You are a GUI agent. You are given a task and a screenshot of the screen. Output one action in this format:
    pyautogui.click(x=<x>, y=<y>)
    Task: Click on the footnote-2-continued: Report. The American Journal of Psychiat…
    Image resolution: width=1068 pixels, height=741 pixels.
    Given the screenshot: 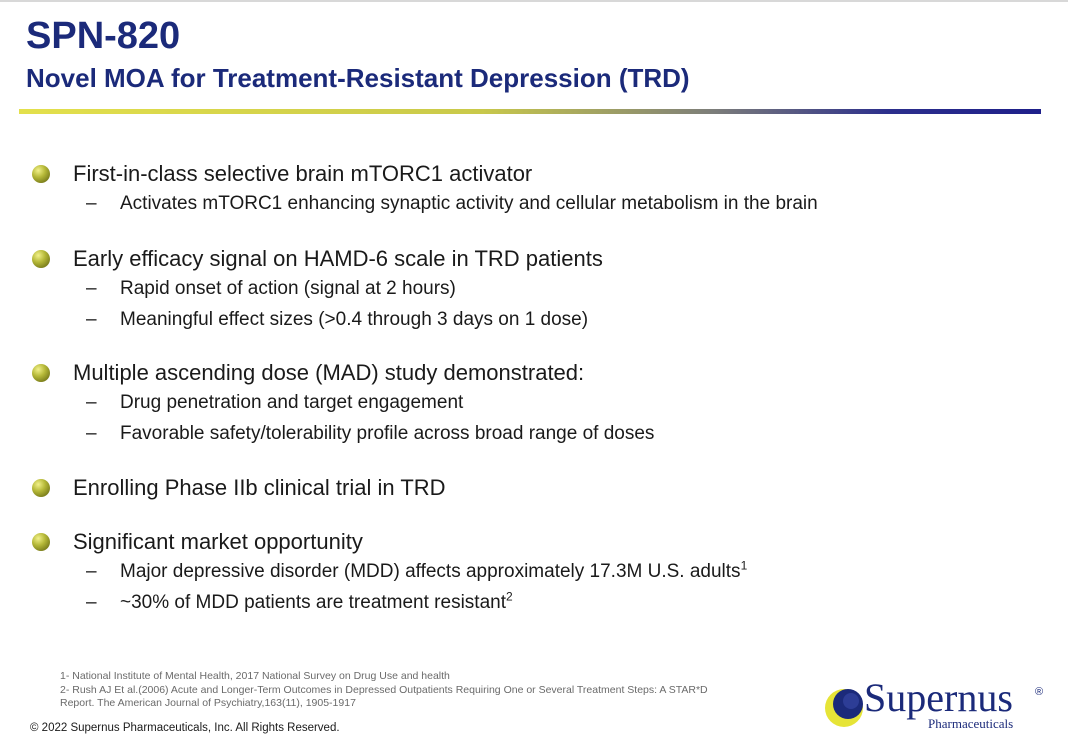 What is the action you would take?
    pyautogui.click(x=208, y=703)
    